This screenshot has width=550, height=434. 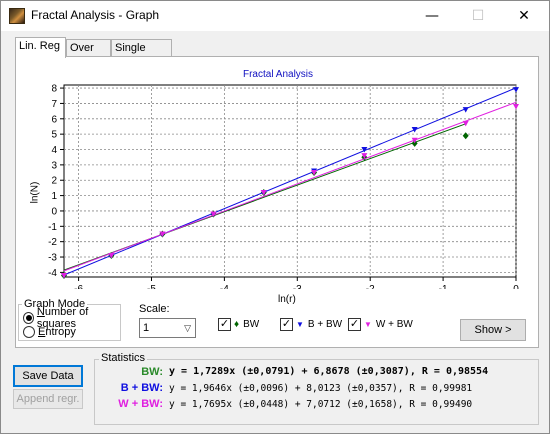 I want to click on y-tick-label: 8, so click(x=54, y=89).